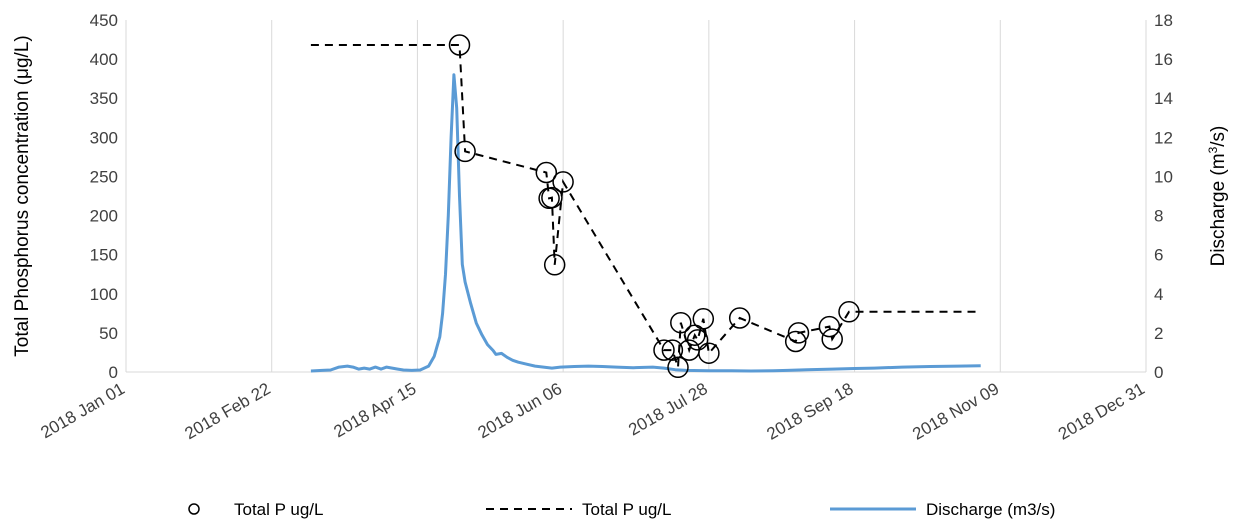  What do you see at coordinates (194, 509) in the screenshot?
I see `legend-marker-circle` at bounding box center [194, 509].